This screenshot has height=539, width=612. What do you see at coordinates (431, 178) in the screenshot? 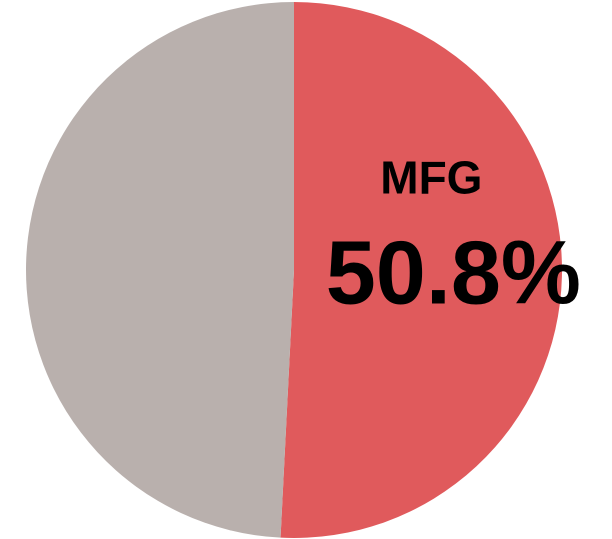
I see `slice-label: MFG` at bounding box center [431, 178].